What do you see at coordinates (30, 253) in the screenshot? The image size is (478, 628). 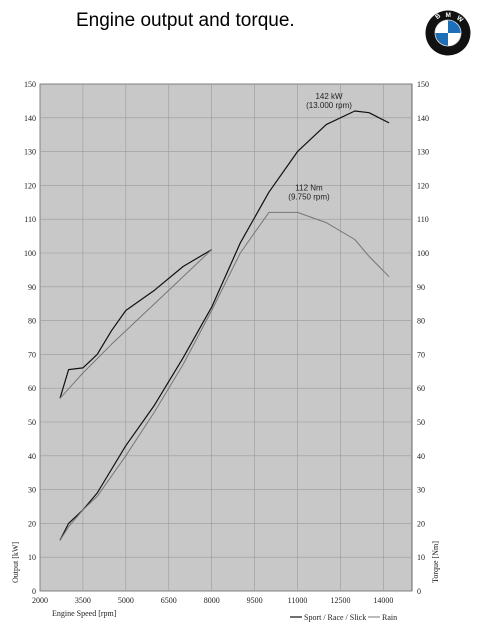 I see `y-tick-label-left: 100` at bounding box center [30, 253].